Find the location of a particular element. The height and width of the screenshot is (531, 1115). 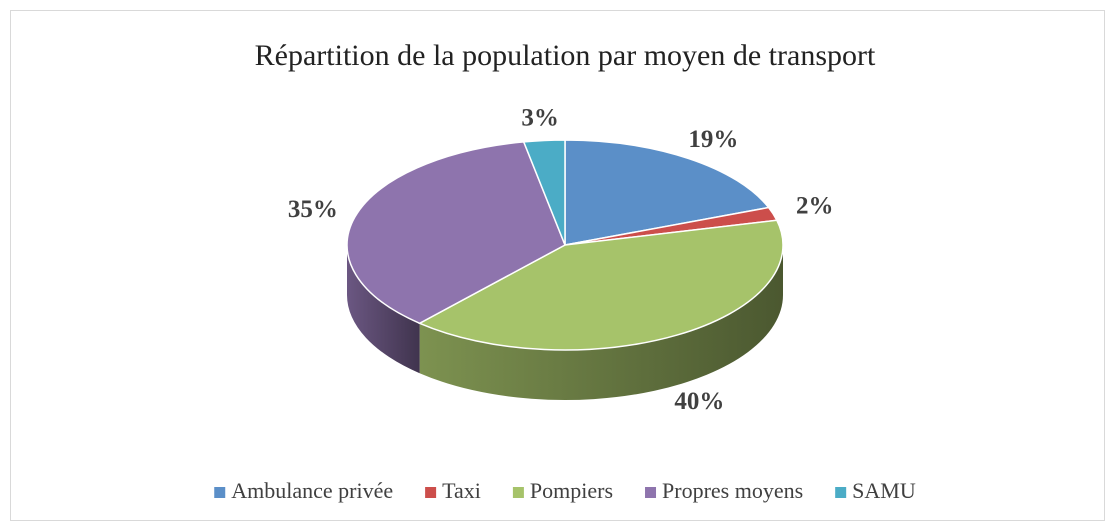

legend-label: Taxi is located at coordinates (461, 490).